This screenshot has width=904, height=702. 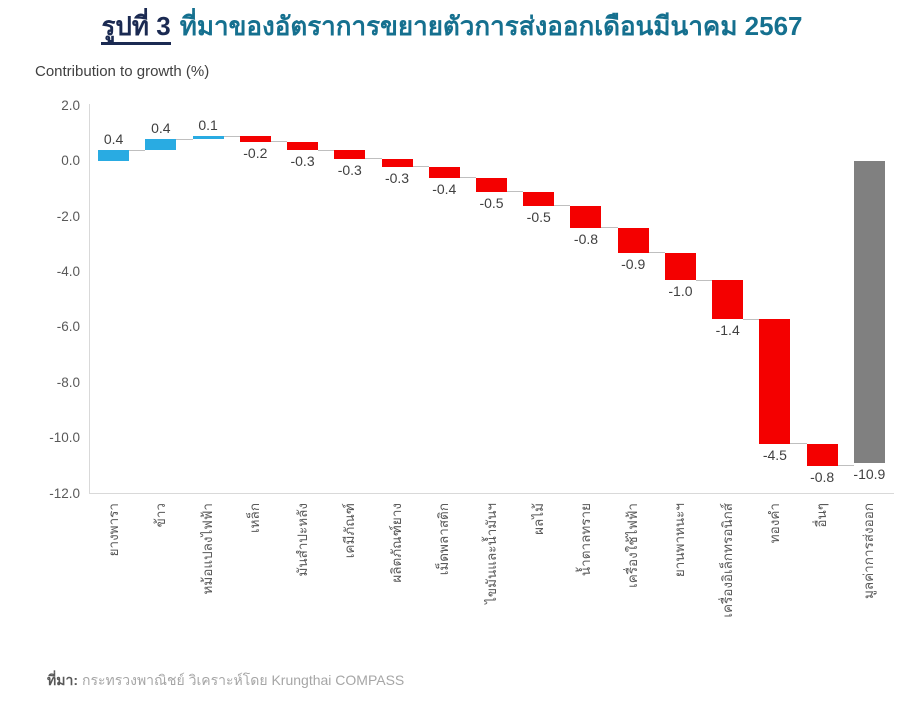 I want to click on bar-value-label: -1.0, so click(x=680, y=291).